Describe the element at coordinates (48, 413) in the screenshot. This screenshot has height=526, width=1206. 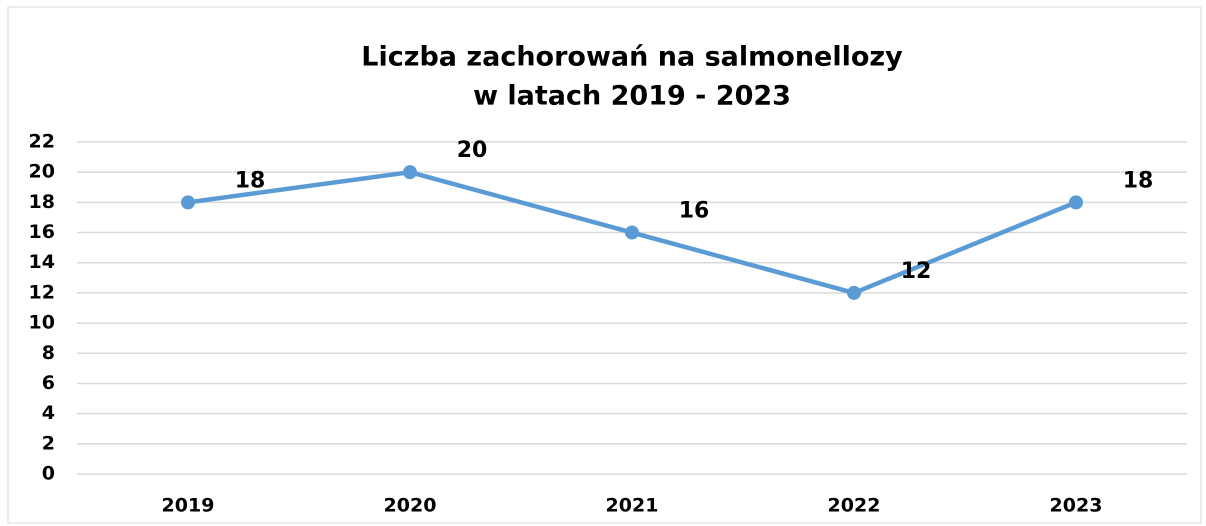
I see `y-tick-label: 4` at that location.